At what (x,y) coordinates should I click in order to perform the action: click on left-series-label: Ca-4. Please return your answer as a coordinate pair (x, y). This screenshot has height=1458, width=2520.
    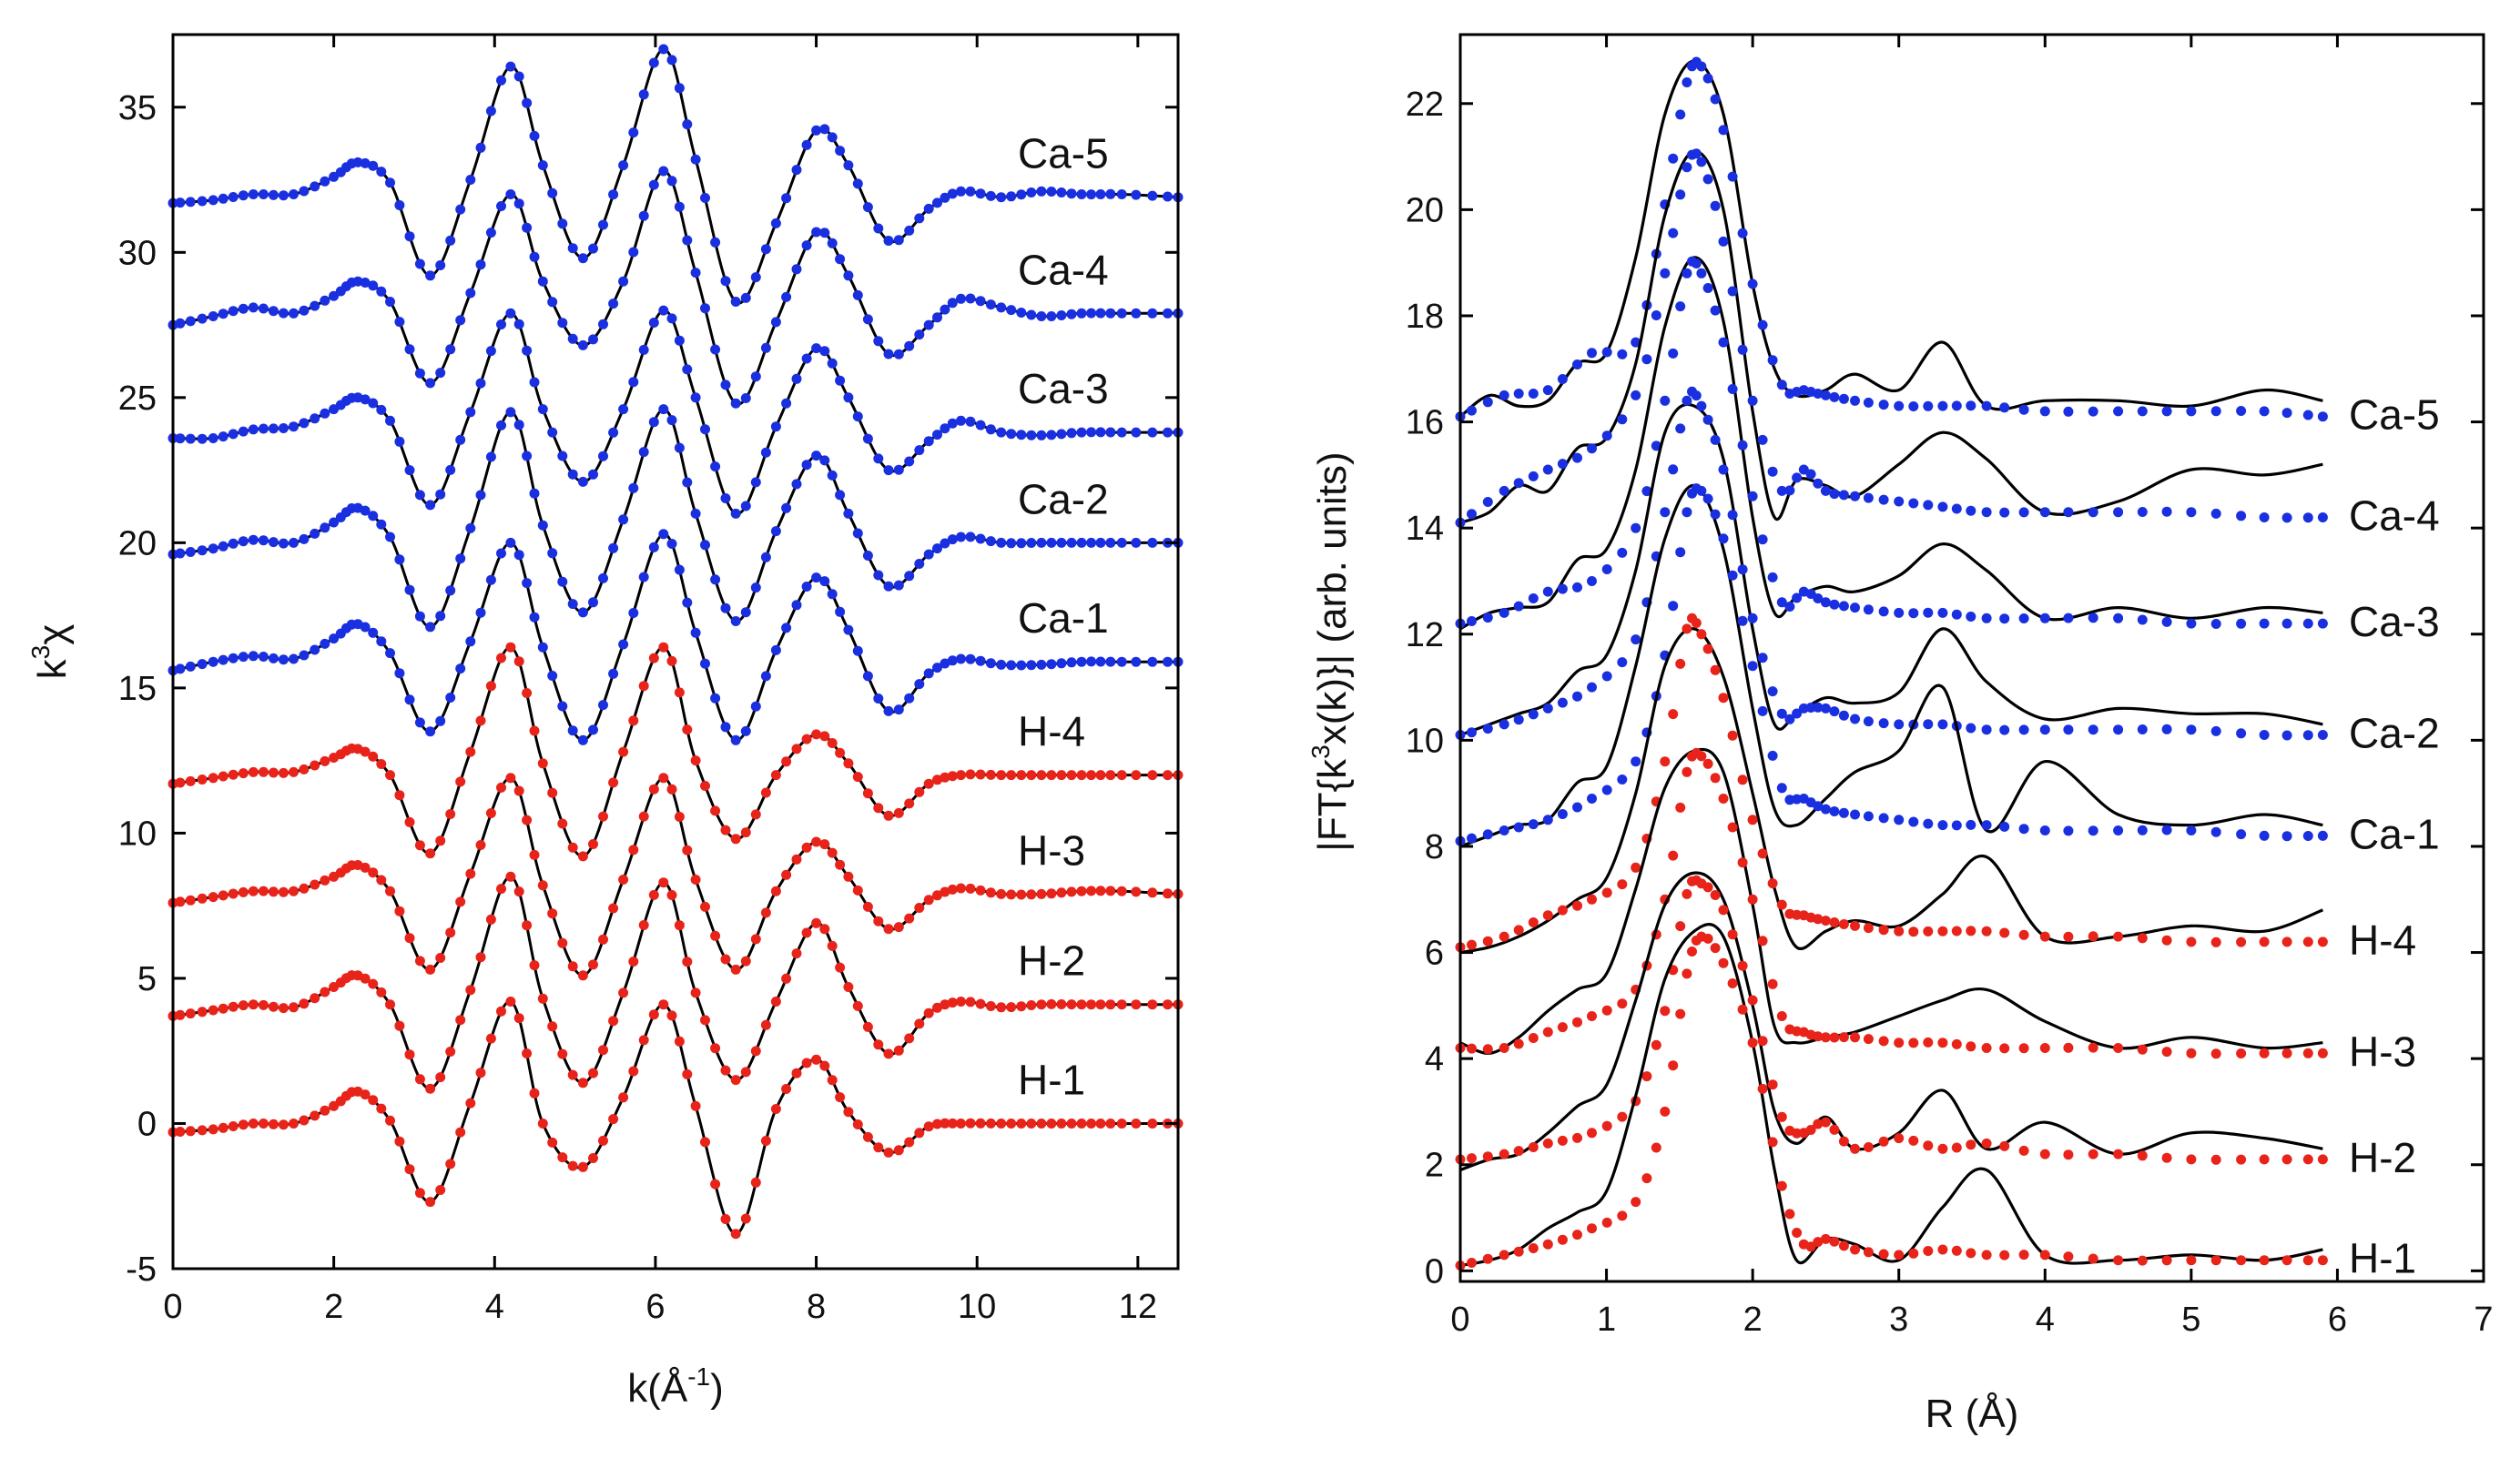
    Looking at the image, I should click on (1063, 269).